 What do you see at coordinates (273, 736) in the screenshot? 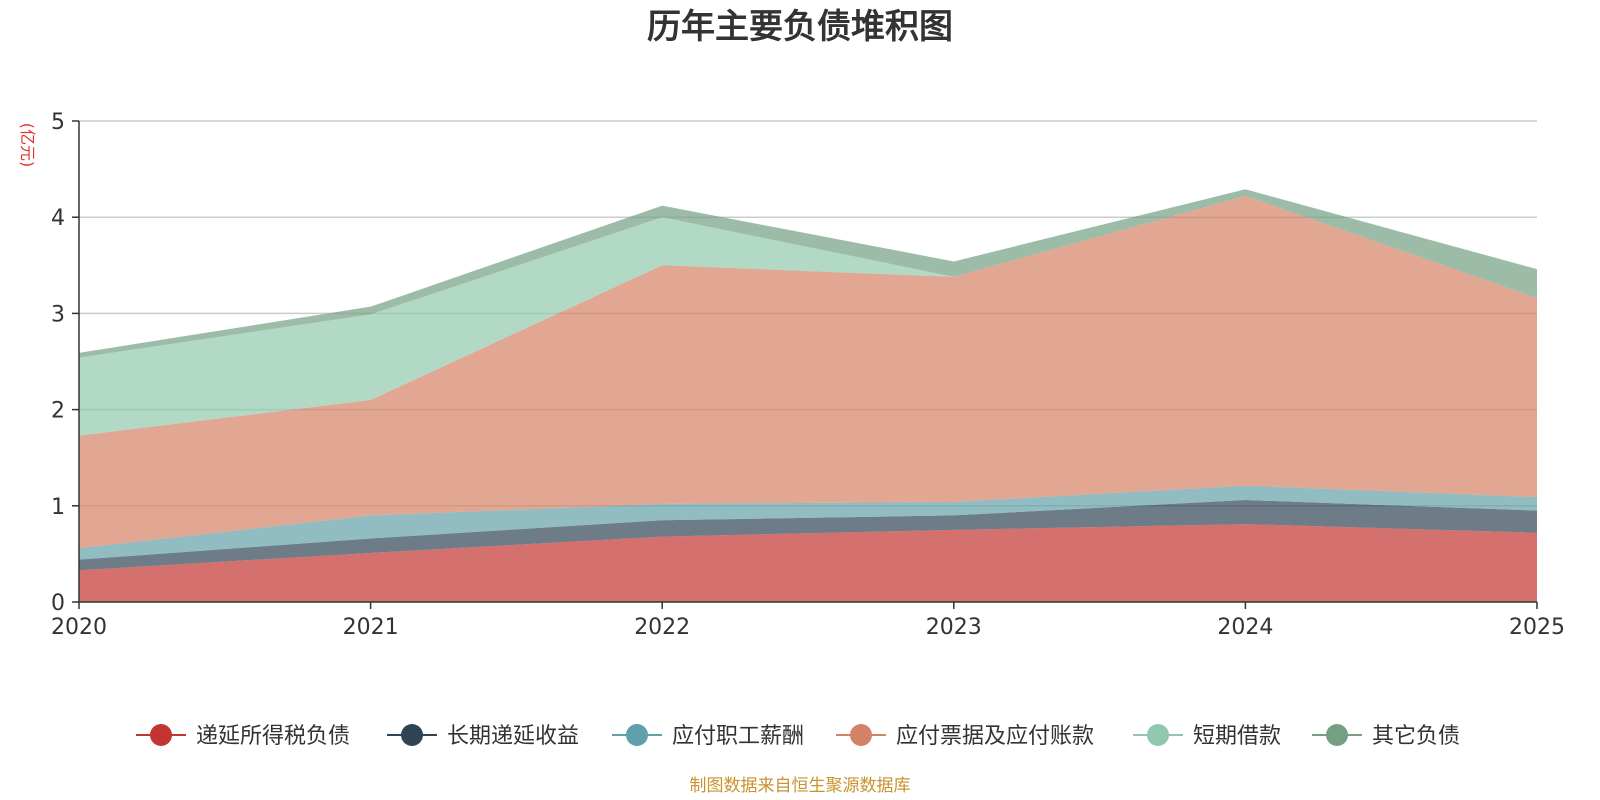
I see `legend-label: 递延所得税负债` at bounding box center [273, 736].